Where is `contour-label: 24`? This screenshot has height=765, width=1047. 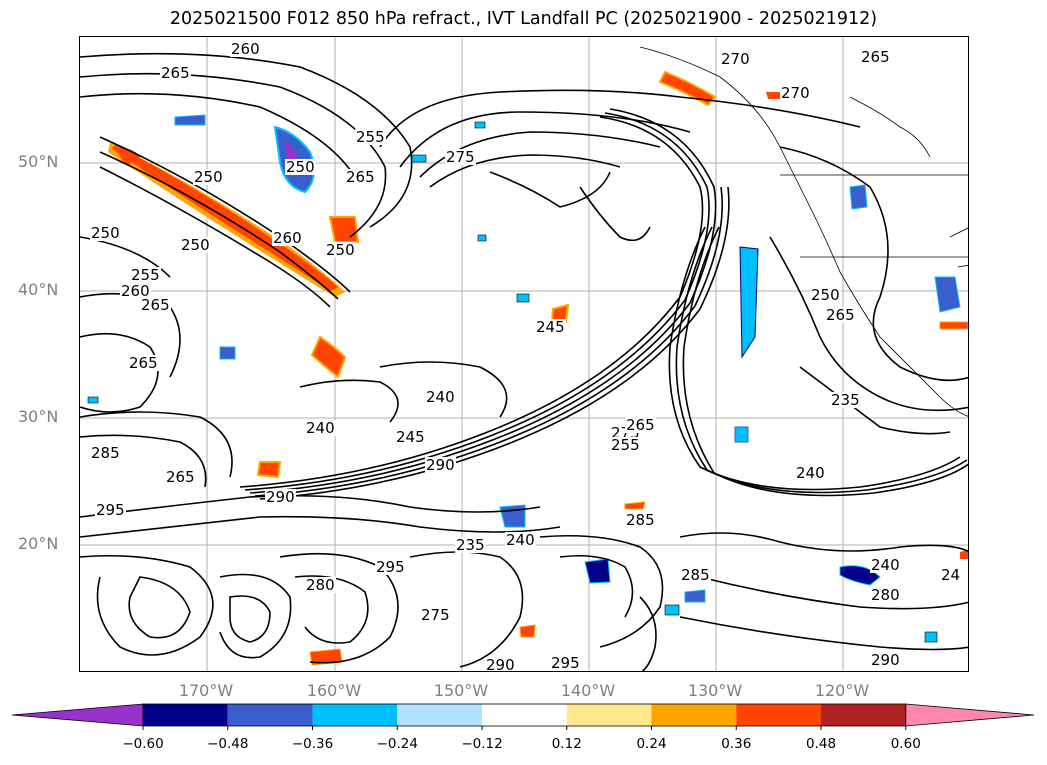
contour-label: 24 is located at coordinates (951, 575).